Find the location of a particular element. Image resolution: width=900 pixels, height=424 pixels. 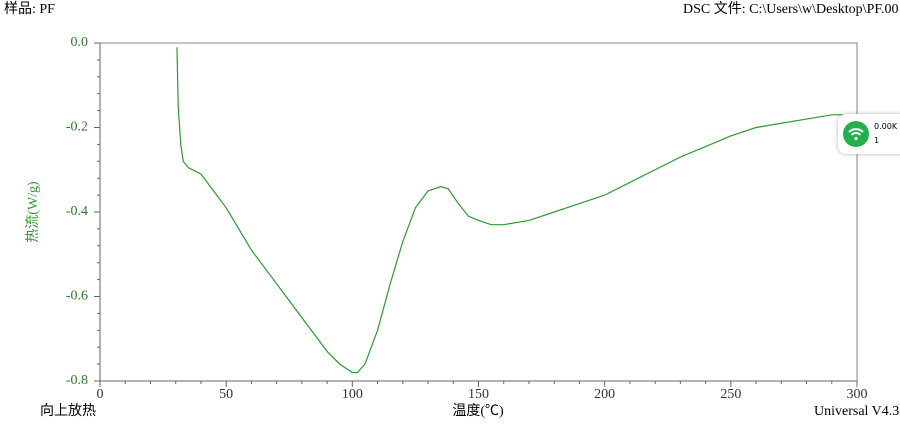

sample-label: 样品: PF is located at coordinates (29, 9).